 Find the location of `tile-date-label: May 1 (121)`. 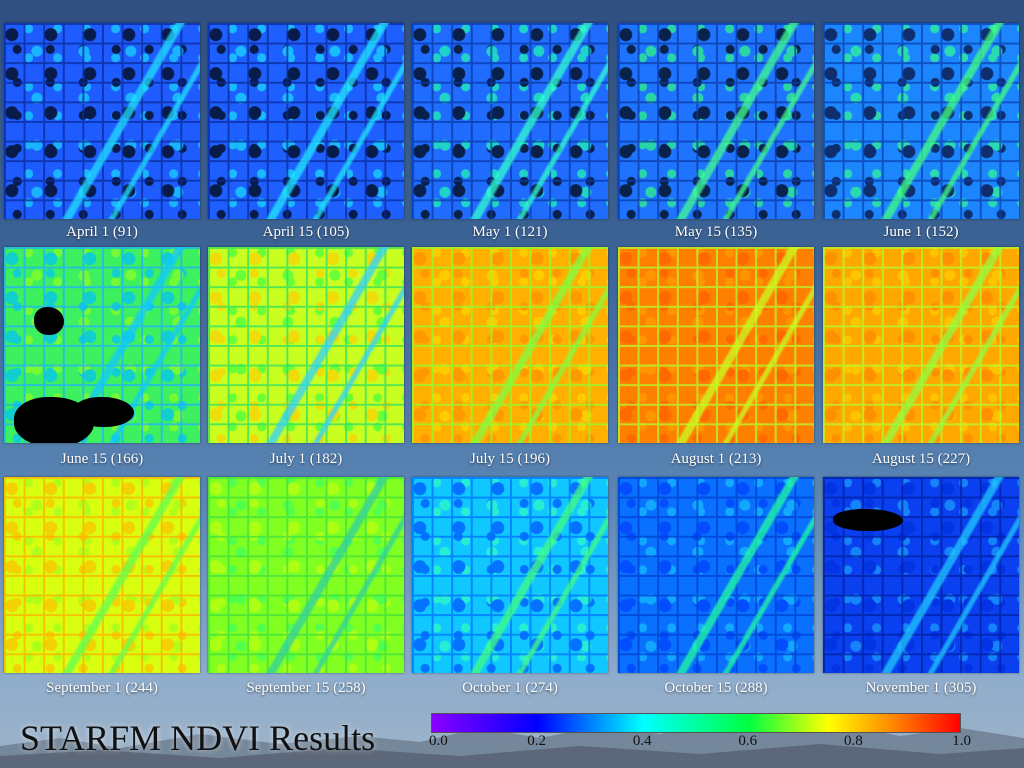

tile-date-label: May 1 (121) is located at coordinates (510, 232).